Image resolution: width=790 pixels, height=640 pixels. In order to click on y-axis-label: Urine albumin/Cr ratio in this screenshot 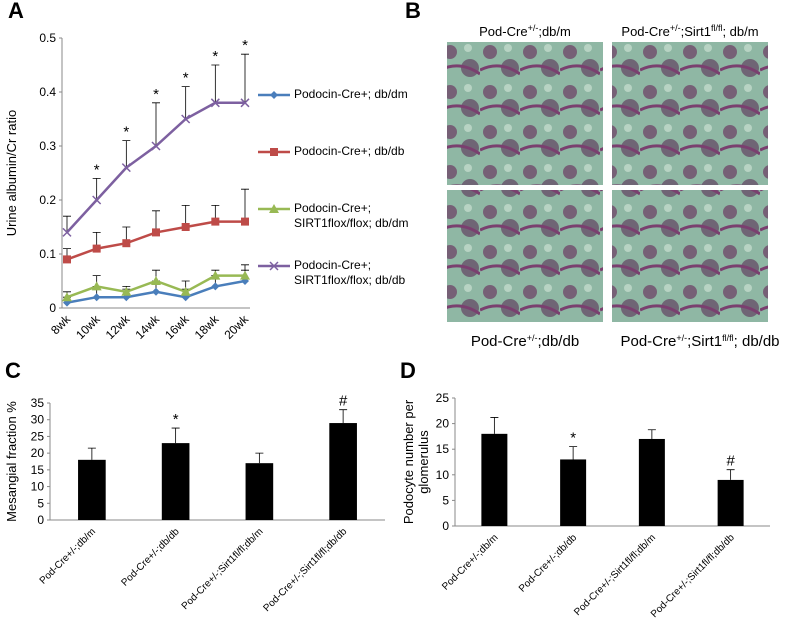, I will do `click(11, 173)`.